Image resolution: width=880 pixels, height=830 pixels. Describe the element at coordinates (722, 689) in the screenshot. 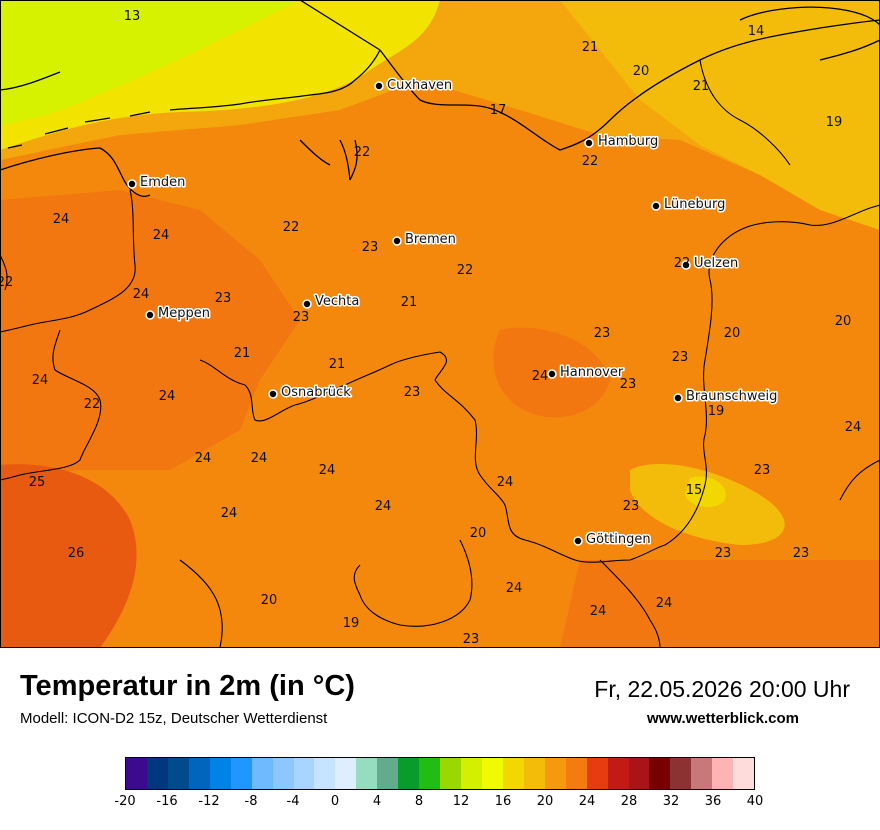

I see `forecast-datetime: Fr, 22.05.2026 20:00 Uhr` at that location.